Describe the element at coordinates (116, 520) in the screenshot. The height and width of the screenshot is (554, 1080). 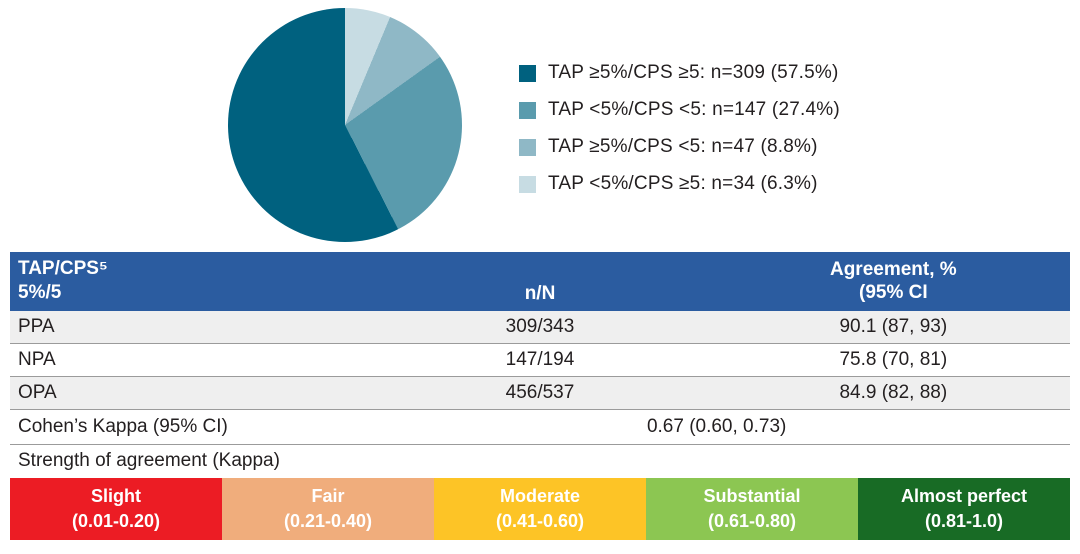
I see `scale-segment-range: (0.01-0.20)` at that location.